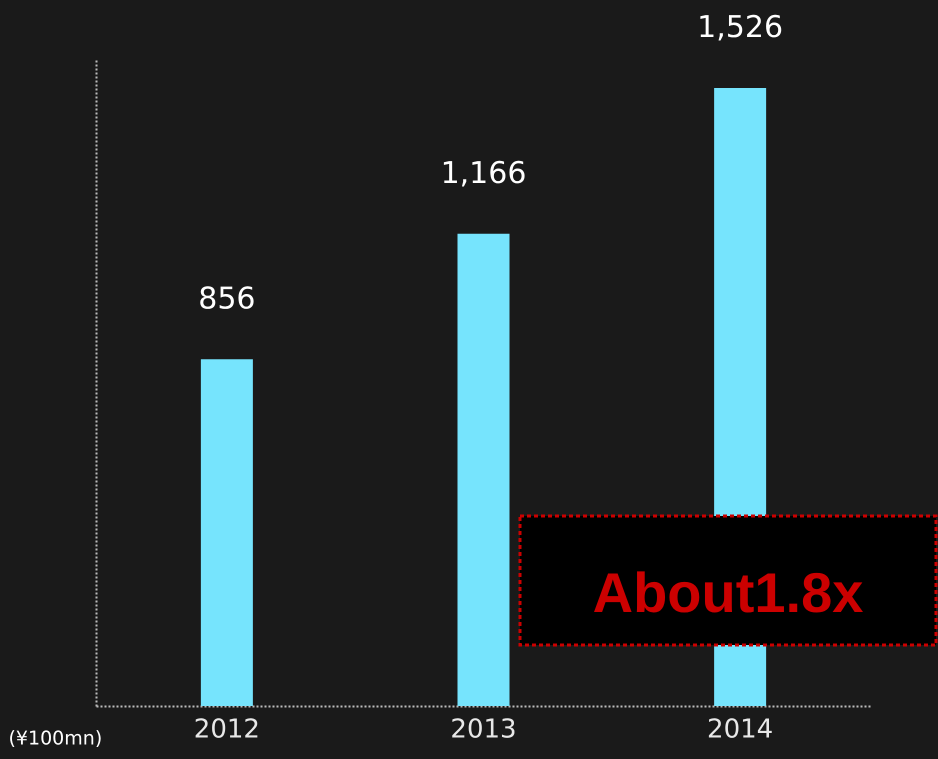 This screenshot has height=759, width=938. What do you see at coordinates (483, 729) in the screenshot?
I see `x-tick-label: 2013` at bounding box center [483, 729].